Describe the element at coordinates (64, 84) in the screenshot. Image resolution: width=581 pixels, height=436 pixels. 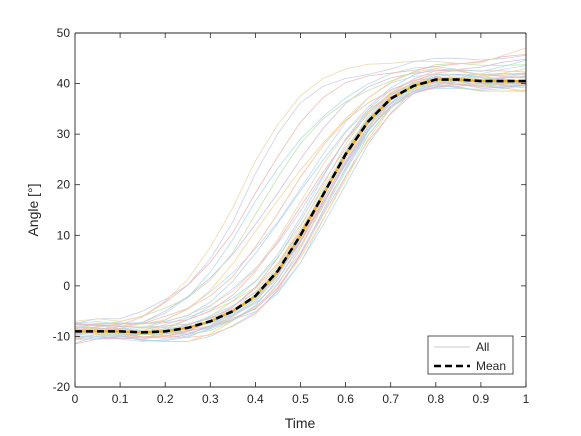
I see `y-tick-label: 40` at that location.